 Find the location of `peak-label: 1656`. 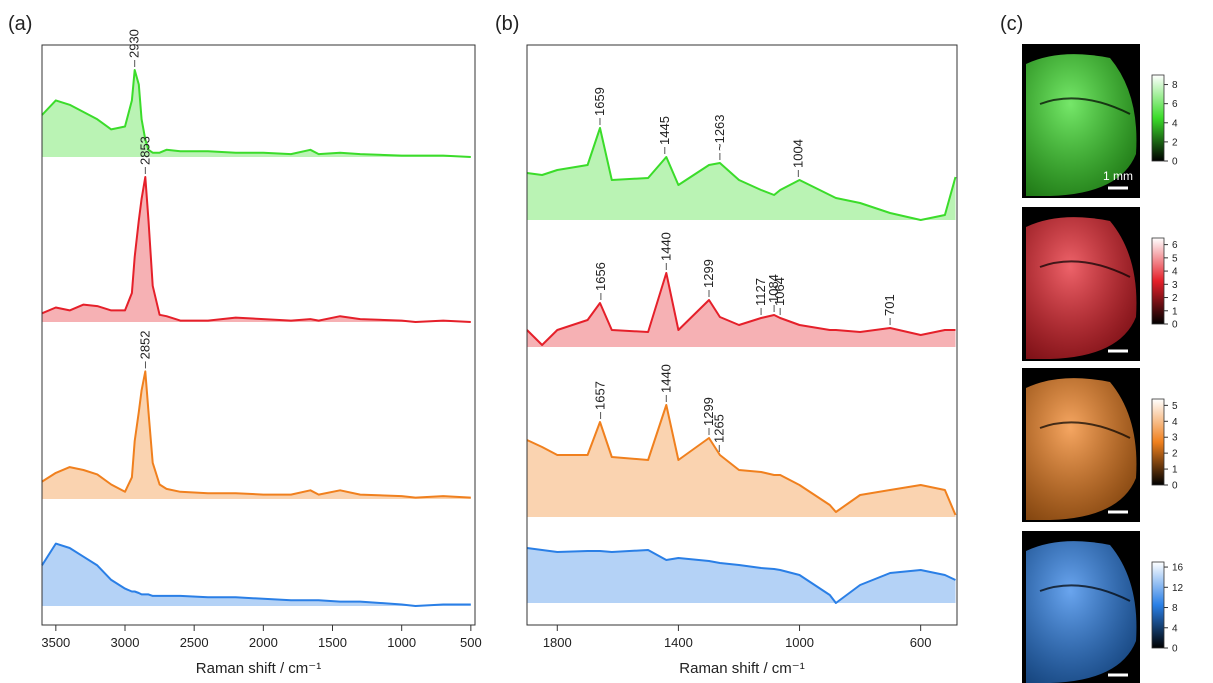

peak-label: 1656 is located at coordinates (600, 276).